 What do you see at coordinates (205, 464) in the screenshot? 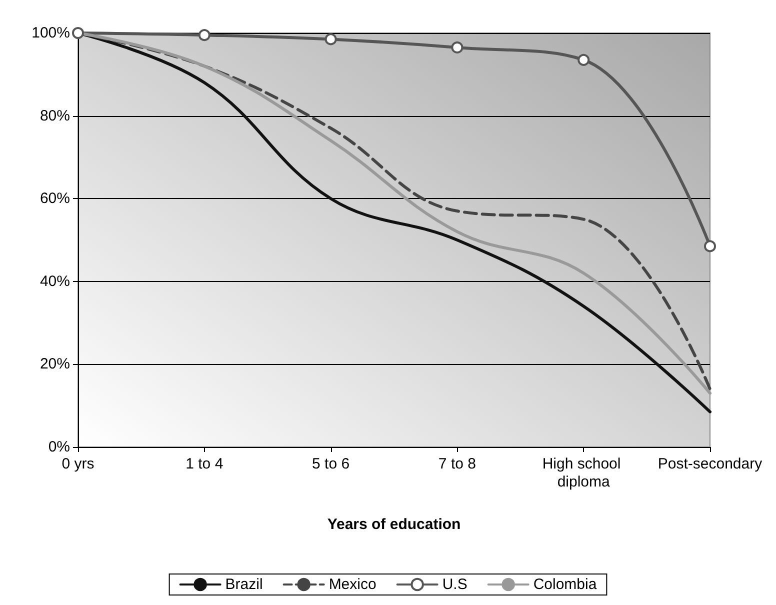
I see `x-tick-label: 1 to 4` at bounding box center [205, 464].